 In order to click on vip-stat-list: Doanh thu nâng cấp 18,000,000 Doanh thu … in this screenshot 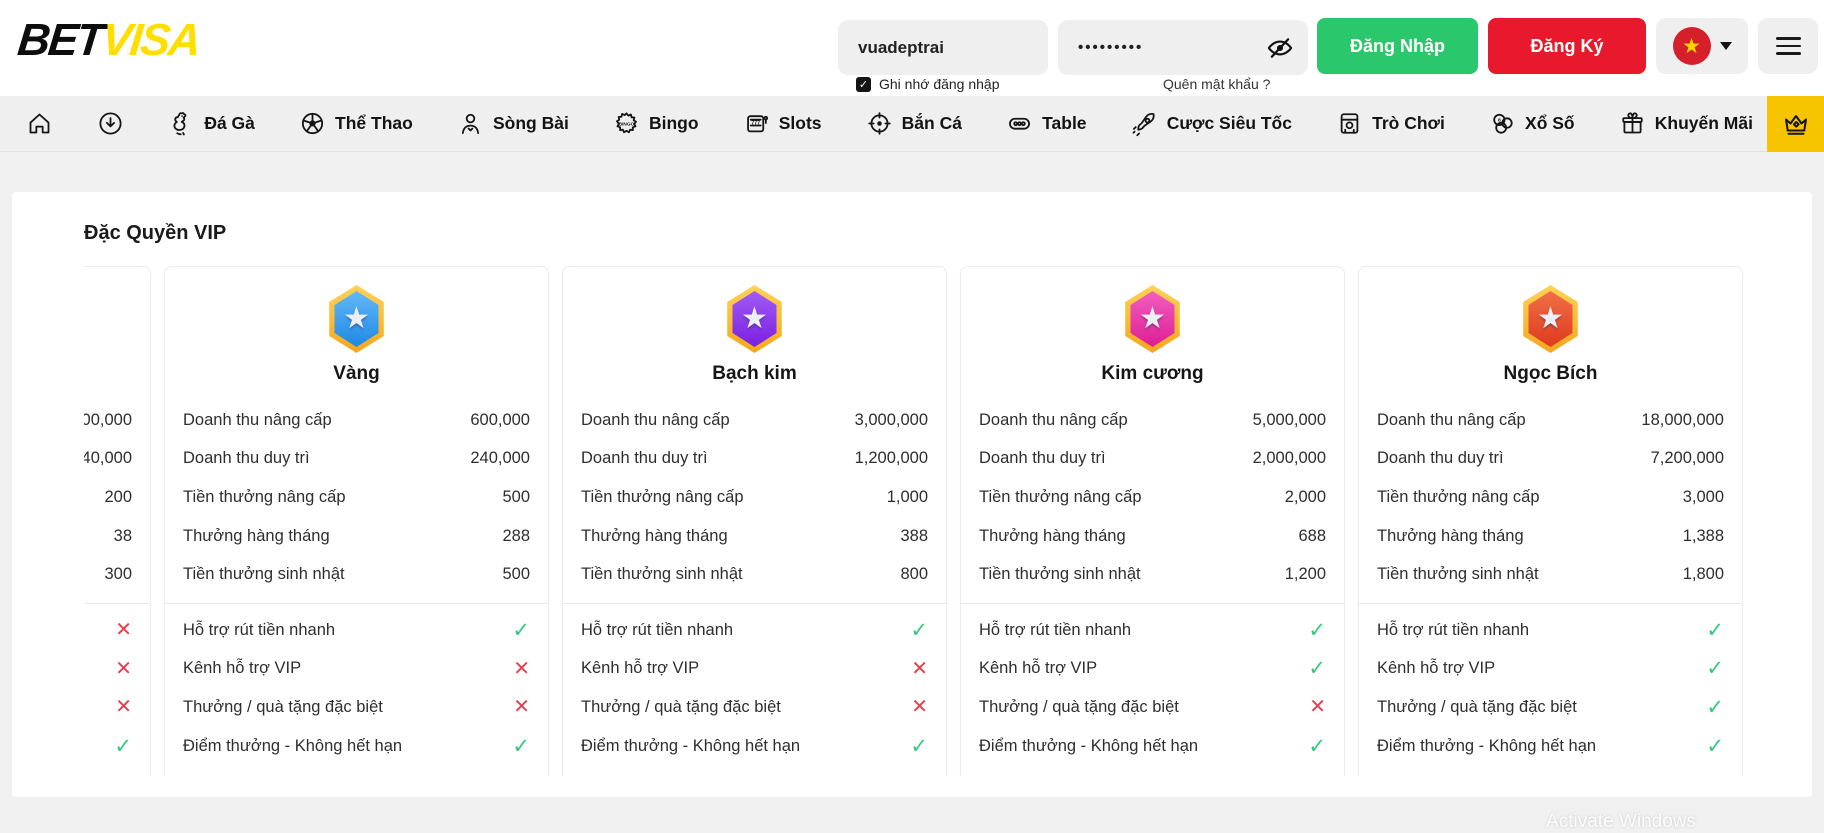, I will do `click(1550, 497)`.